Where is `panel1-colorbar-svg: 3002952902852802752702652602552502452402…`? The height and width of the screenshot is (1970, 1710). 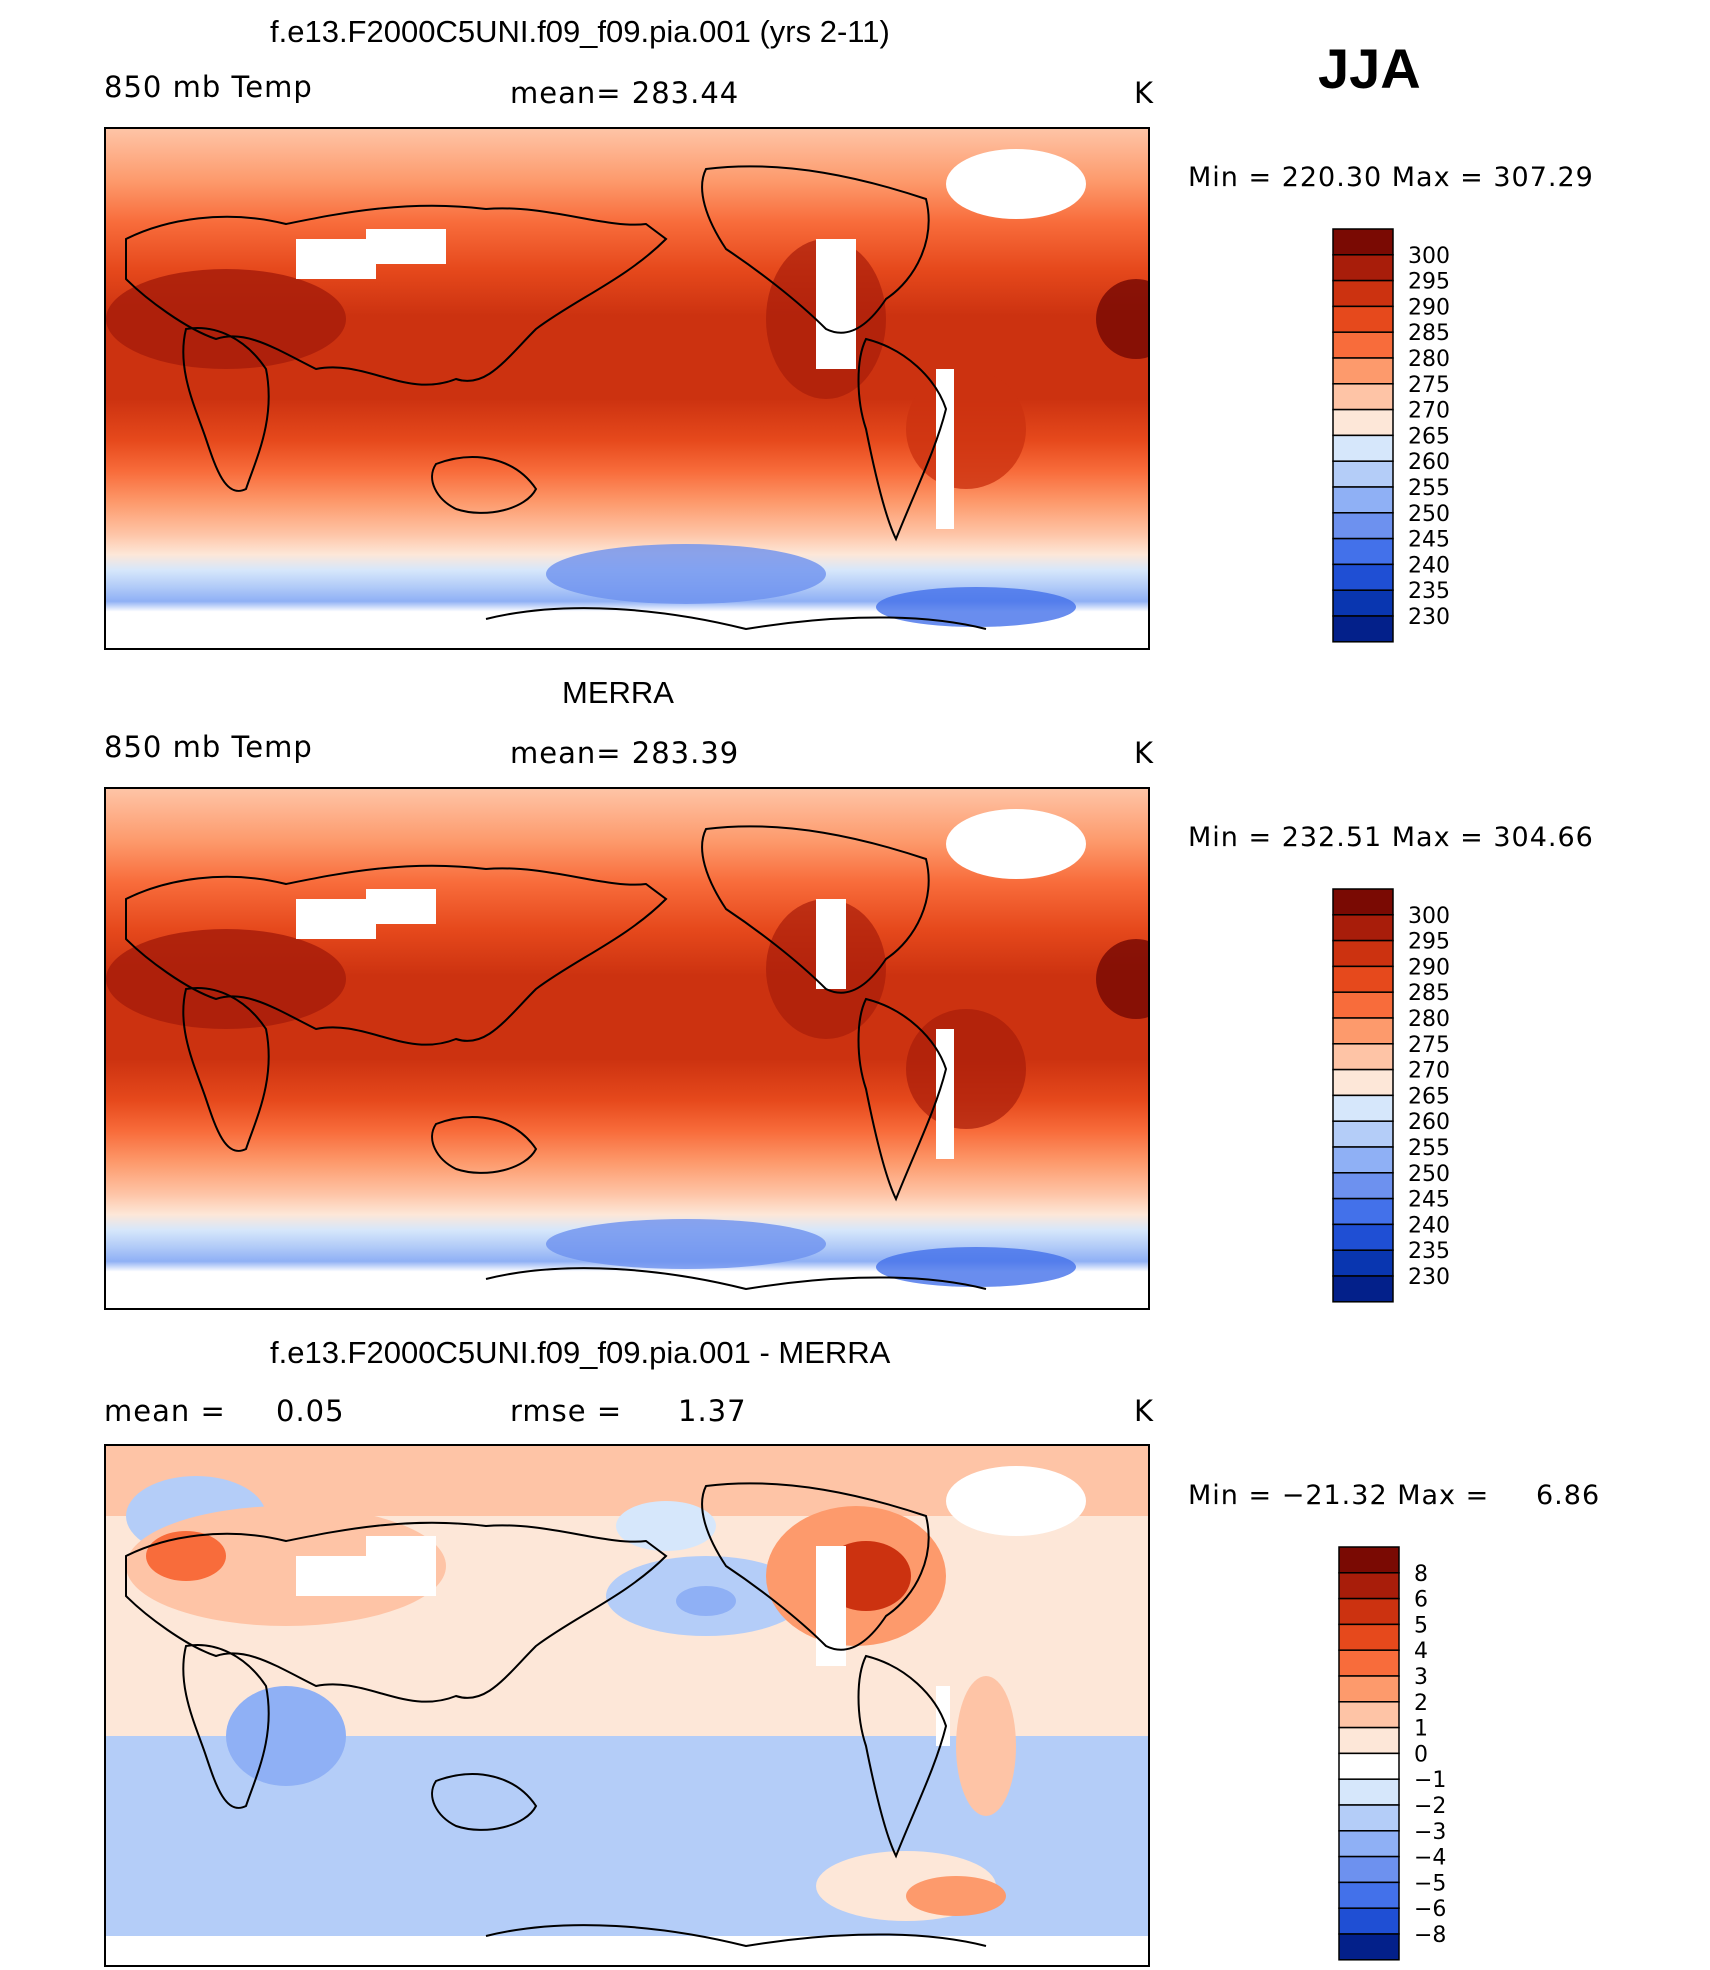
panel1-colorbar-svg: 3002952902852802752702652602552502452402… is located at coordinates (1391, 435).